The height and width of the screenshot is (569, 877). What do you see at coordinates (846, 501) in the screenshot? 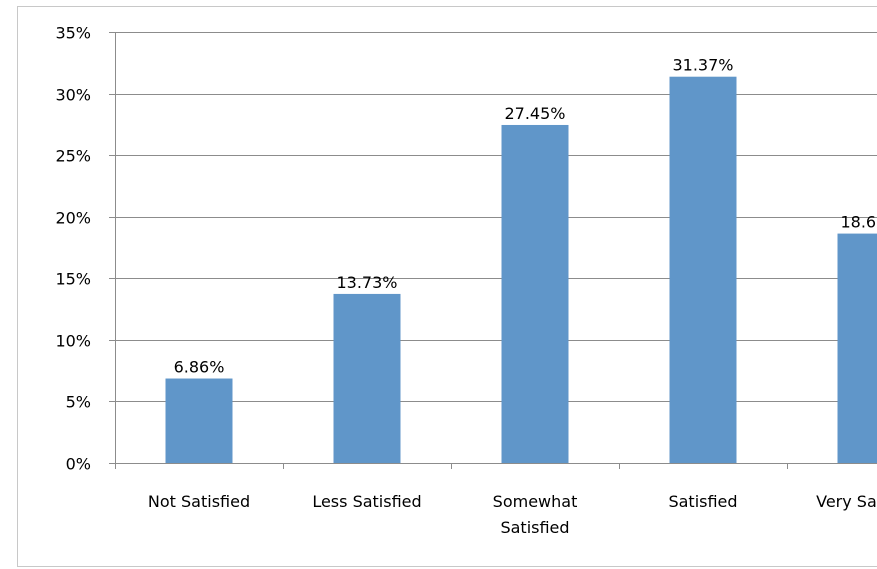
I see `x-tick-label: Very Satisfied` at bounding box center [846, 501].